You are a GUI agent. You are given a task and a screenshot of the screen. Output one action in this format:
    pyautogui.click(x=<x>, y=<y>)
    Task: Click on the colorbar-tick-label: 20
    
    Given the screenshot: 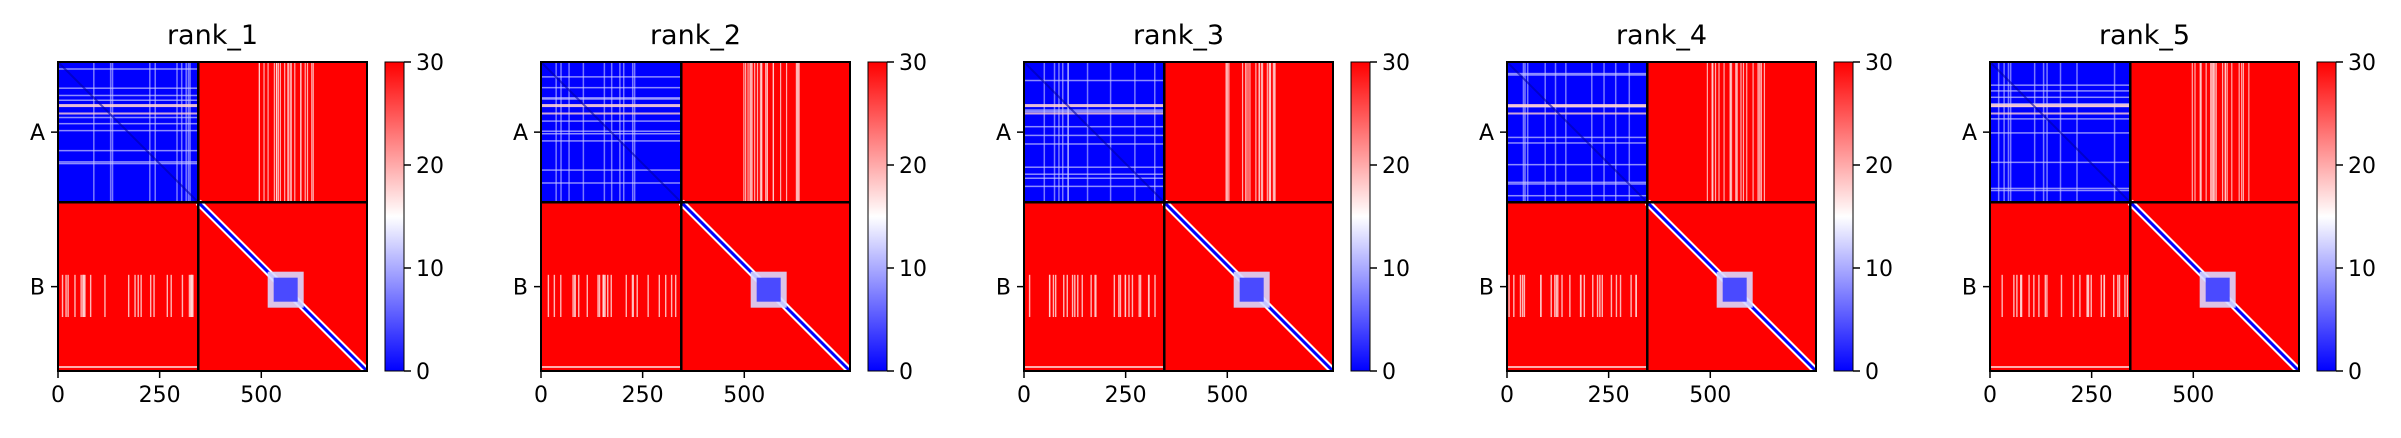 What is the action you would take?
    pyautogui.click(x=1879, y=166)
    